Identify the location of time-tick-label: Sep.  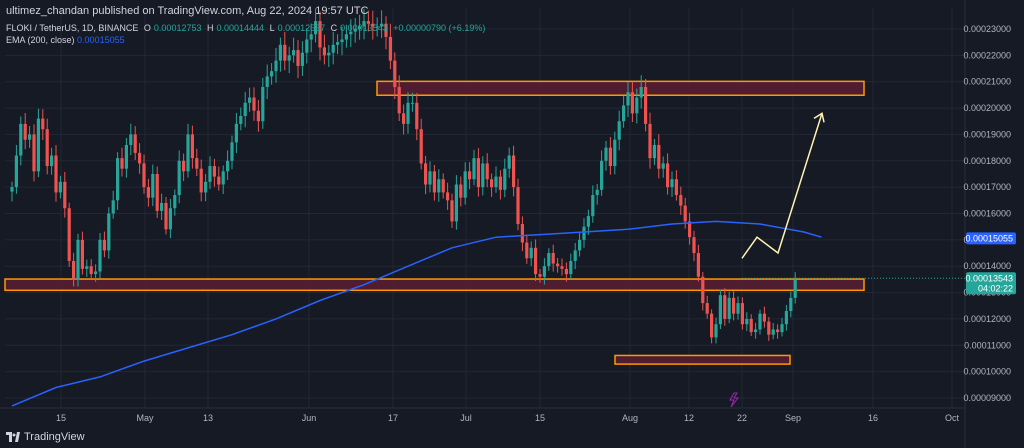
(793, 418).